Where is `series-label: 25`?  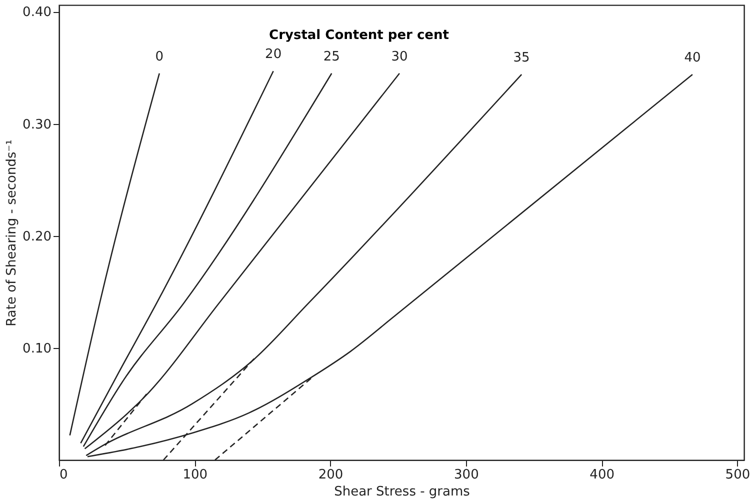
series-label: 25 is located at coordinates (331, 56).